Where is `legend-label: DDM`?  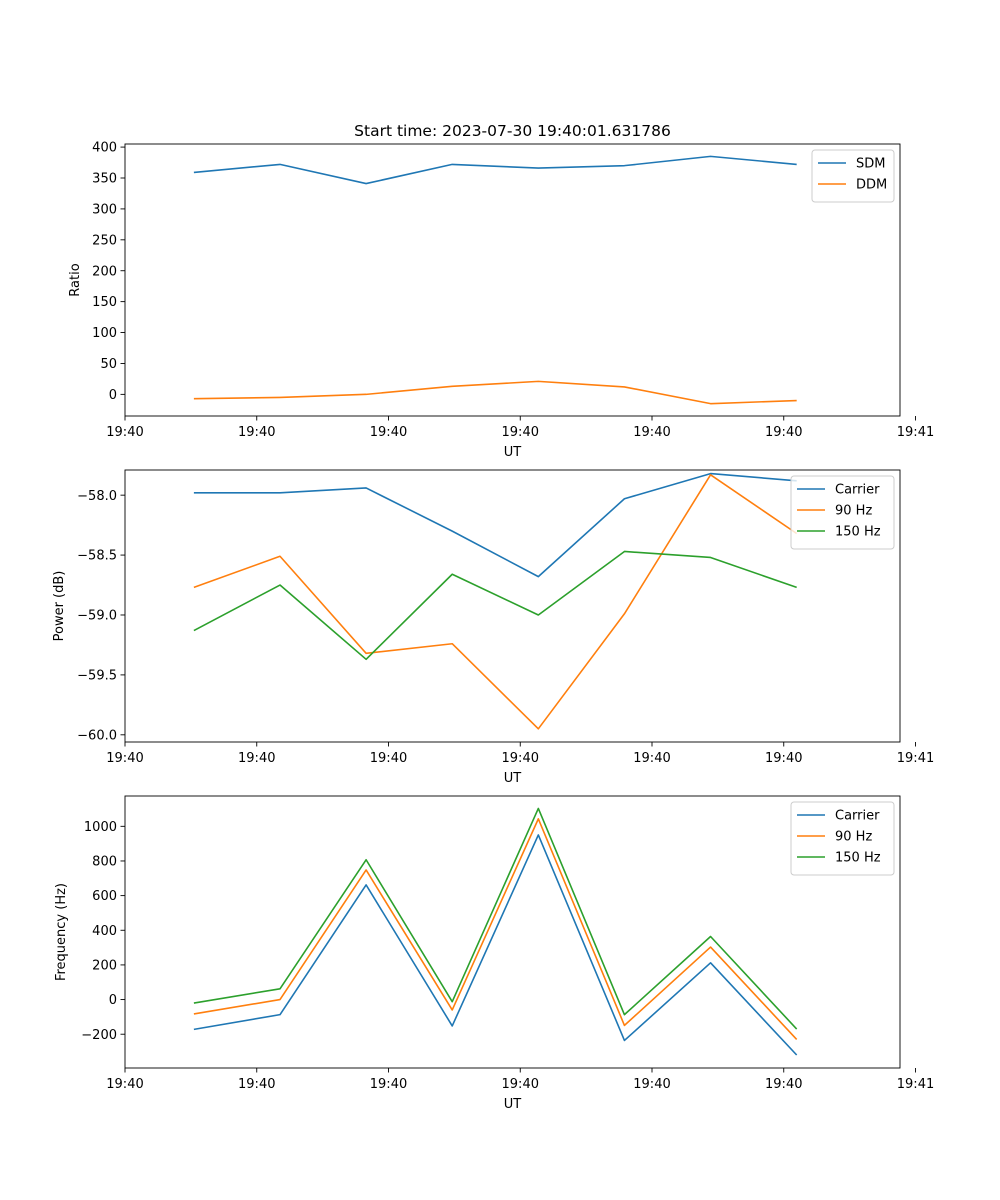 legend-label: DDM is located at coordinates (871, 185).